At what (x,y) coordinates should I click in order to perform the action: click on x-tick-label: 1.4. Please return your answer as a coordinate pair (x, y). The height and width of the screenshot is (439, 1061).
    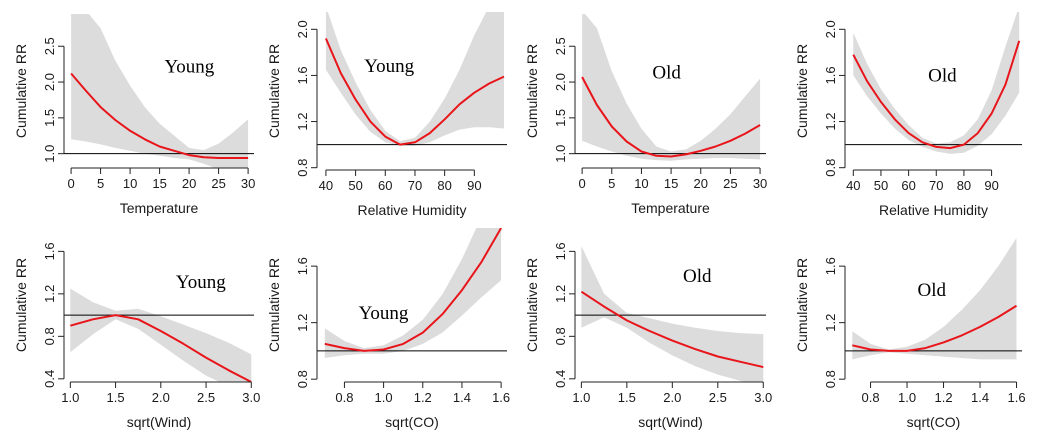
    Looking at the image, I should click on (980, 397).